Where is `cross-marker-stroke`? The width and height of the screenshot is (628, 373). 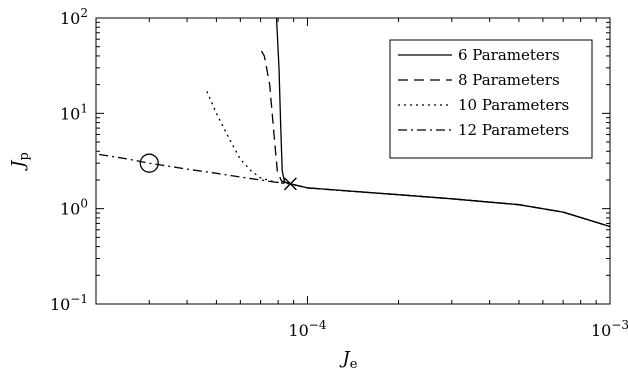 cross-marker-stroke is located at coordinates (290, 184).